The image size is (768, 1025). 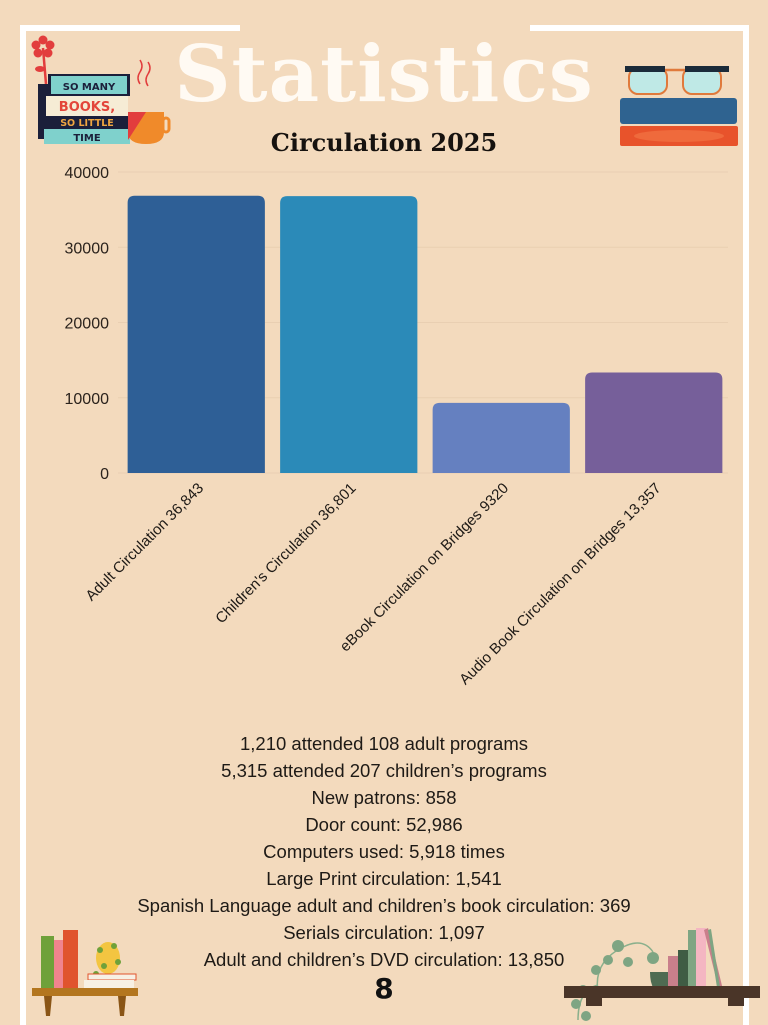 I want to click on page-number: 8, so click(x=384, y=988).